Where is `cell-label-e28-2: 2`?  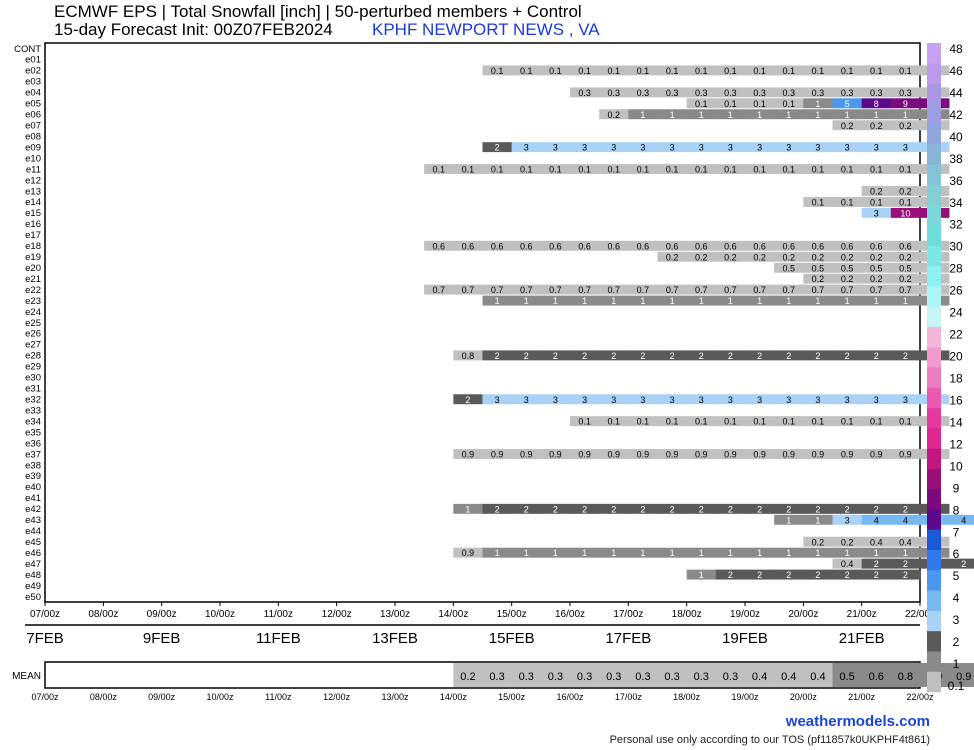 cell-label-e28-2: 2 is located at coordinates (526, 356).